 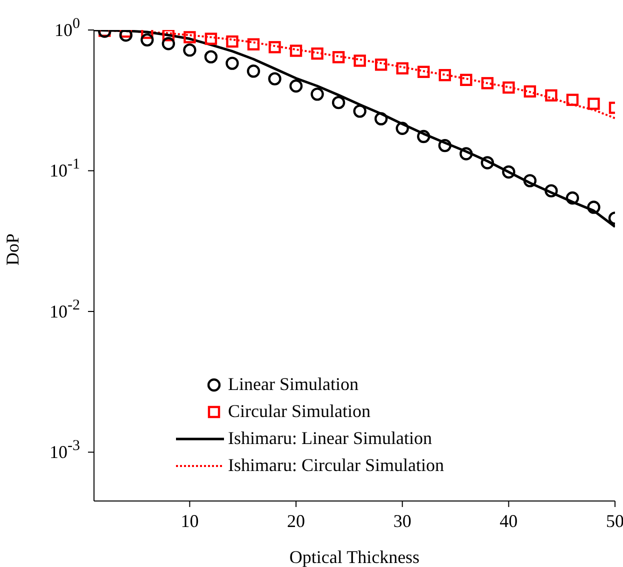 What do you see at coordinates (67, 28) in the screenshot?
I see `y-tick-label: 10$^{0}$` at bounding box center [67, 28].